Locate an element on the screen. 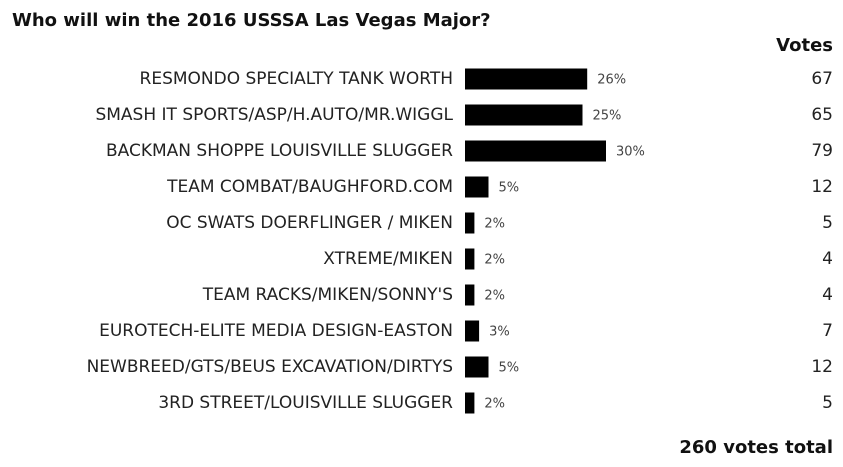 The width and height of the screenshot is (843, 467). option-label: TEAM RACKS/MIKEN/SONNY'S is located at coordinates (327, 295).